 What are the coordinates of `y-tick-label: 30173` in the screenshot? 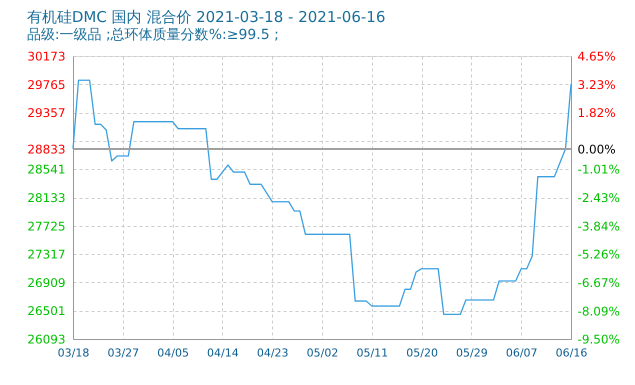 It's located at (46, 57).